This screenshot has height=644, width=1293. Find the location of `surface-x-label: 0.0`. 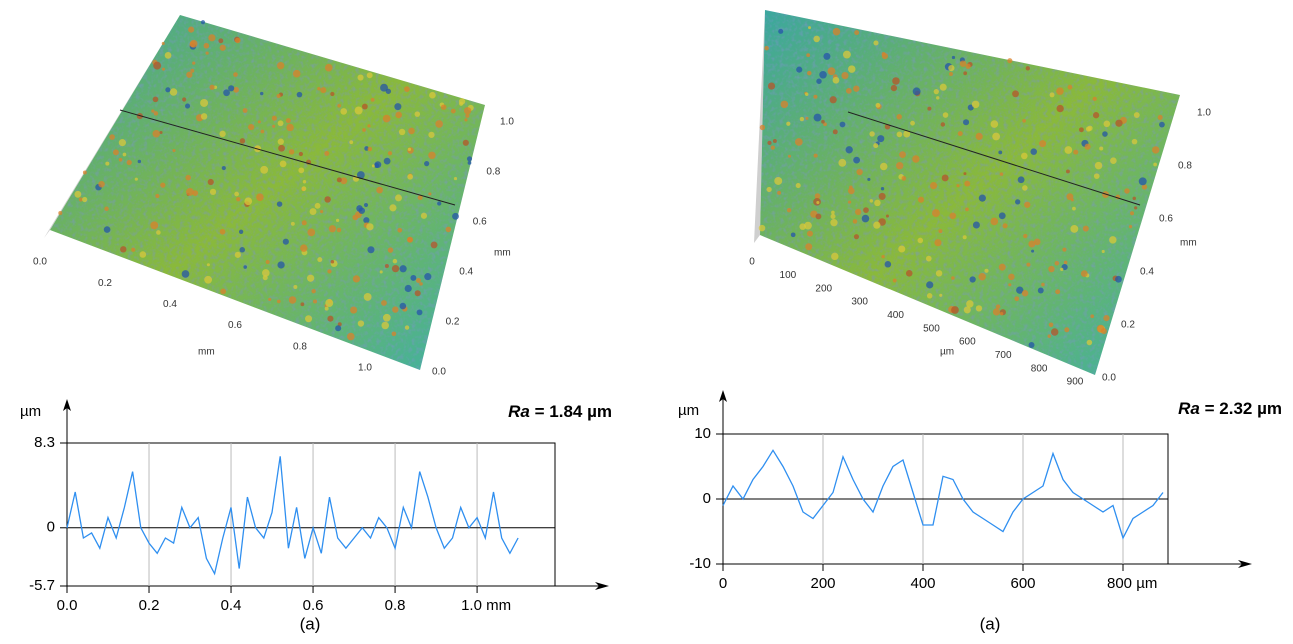

surface-x-label: 0.0 is located at coordinates (40, 262).